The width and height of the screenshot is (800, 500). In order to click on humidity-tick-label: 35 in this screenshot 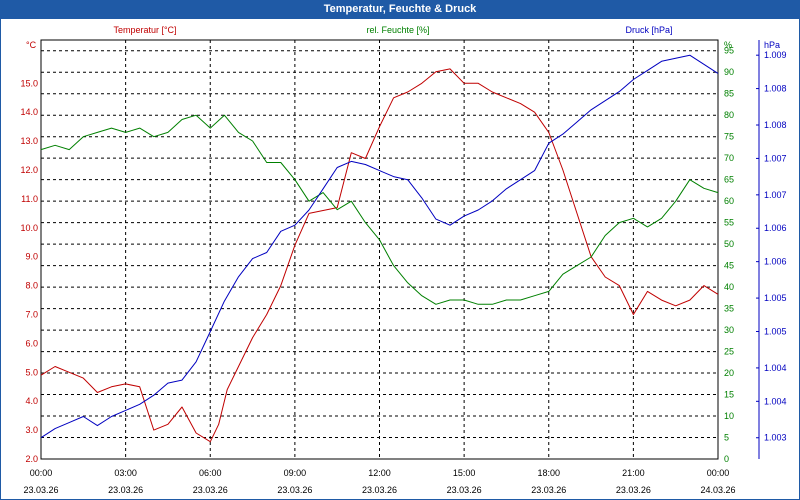, I will do `click(729, 309)`.